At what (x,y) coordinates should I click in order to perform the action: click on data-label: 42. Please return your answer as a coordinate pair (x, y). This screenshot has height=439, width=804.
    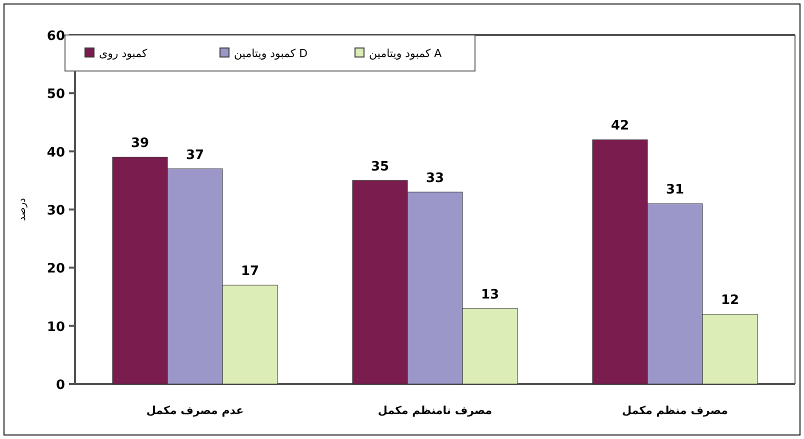
    Looking at the image, I should click on (620, 126).